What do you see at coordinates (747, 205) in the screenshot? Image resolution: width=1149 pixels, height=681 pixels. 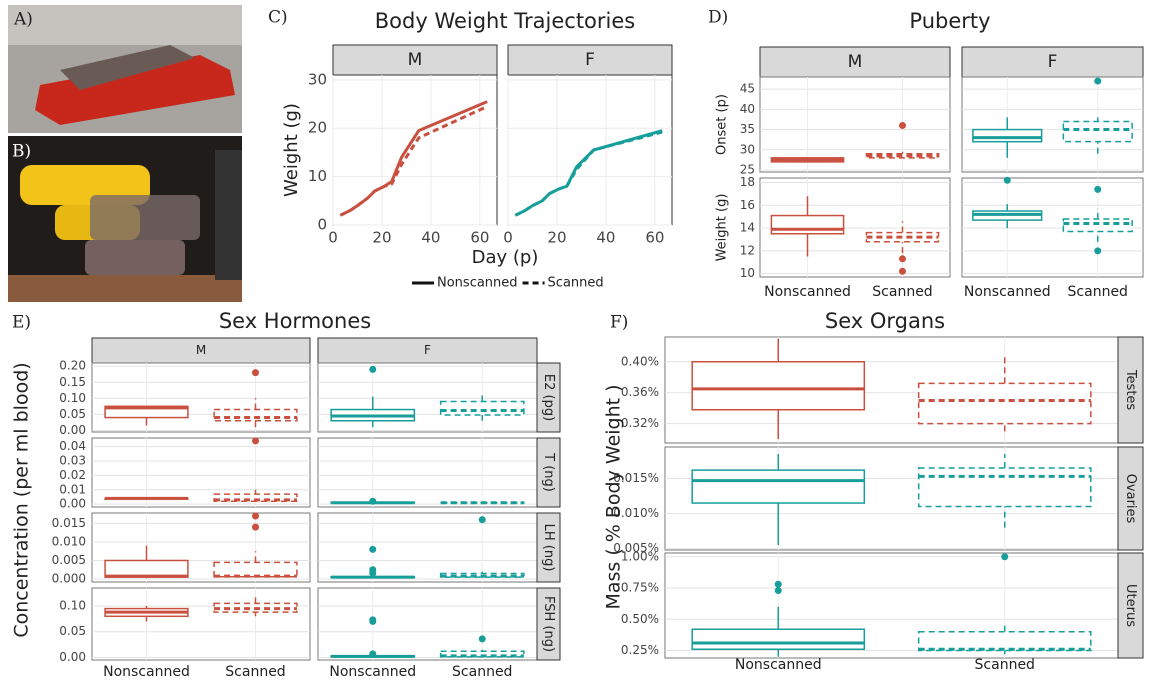 I see `y-tick-label: 16` at bounding box center [747, 205].